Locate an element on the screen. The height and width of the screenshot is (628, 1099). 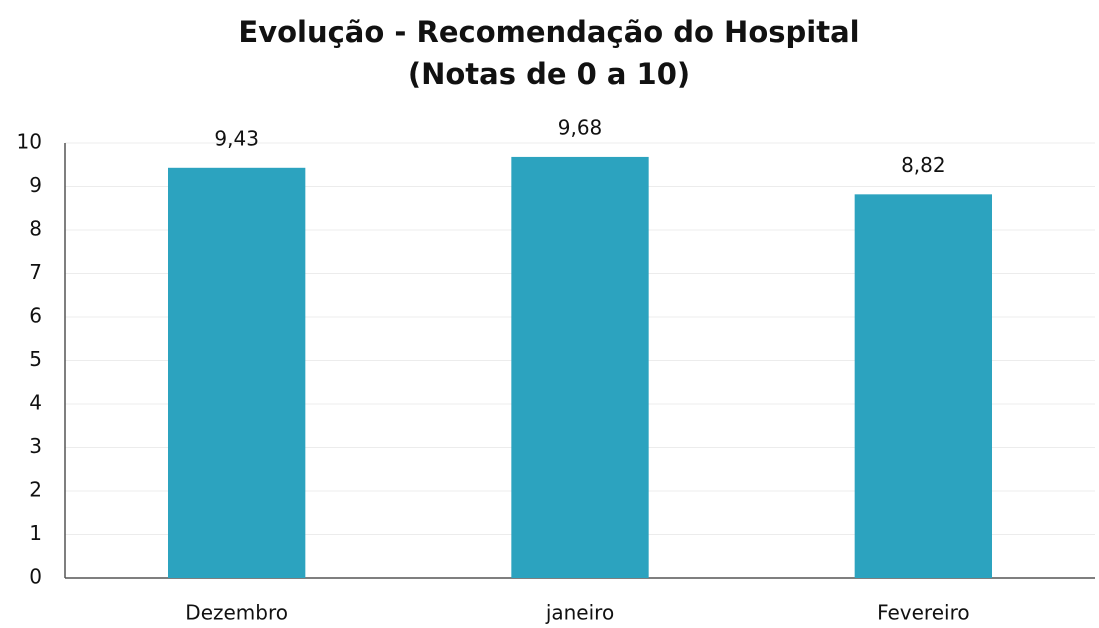
x-tick-label: janeiro is located at coordinates (579, 613).